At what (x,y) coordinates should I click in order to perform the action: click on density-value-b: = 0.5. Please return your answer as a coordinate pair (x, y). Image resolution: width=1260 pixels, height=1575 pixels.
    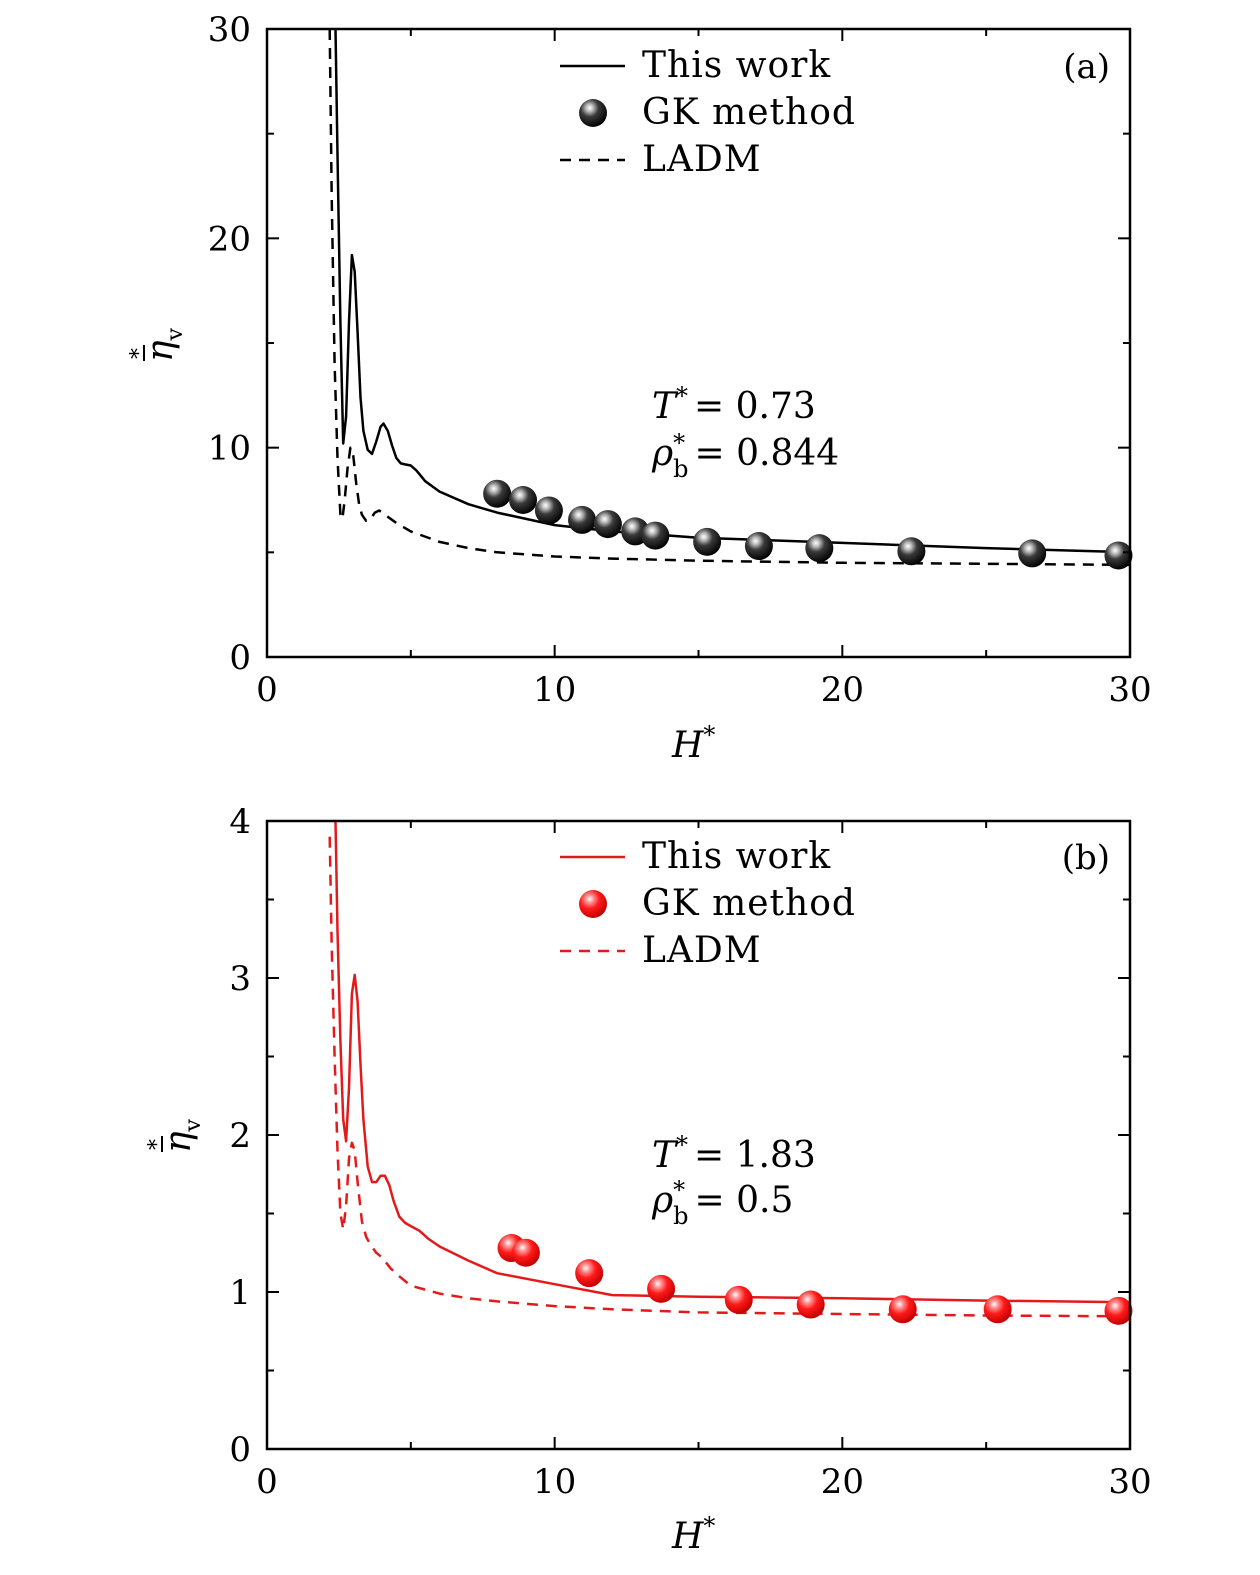
    Looking at the image, I should click on (744, 1200).